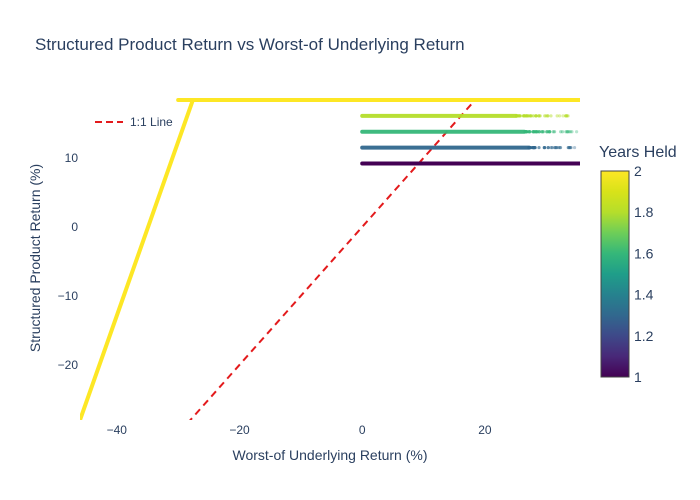 This screenshot has height=500, width=700. What do you see at coordinates (615, 274) in the screenshot?
I see `colorbar-gradient` at bounding box center [615, 274].